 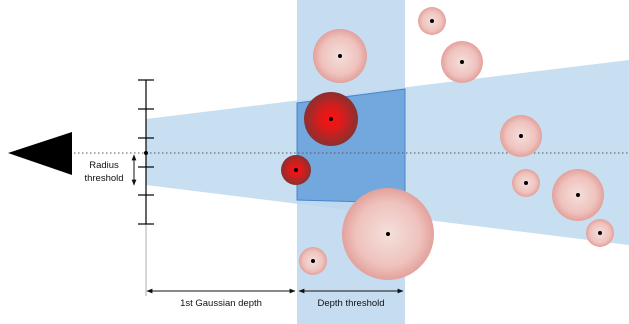 What do you see at coordinates (350, 303) in the screenshot?
I see `depth-threshold-label: Depth threshold` at bounding box center [350, 303].